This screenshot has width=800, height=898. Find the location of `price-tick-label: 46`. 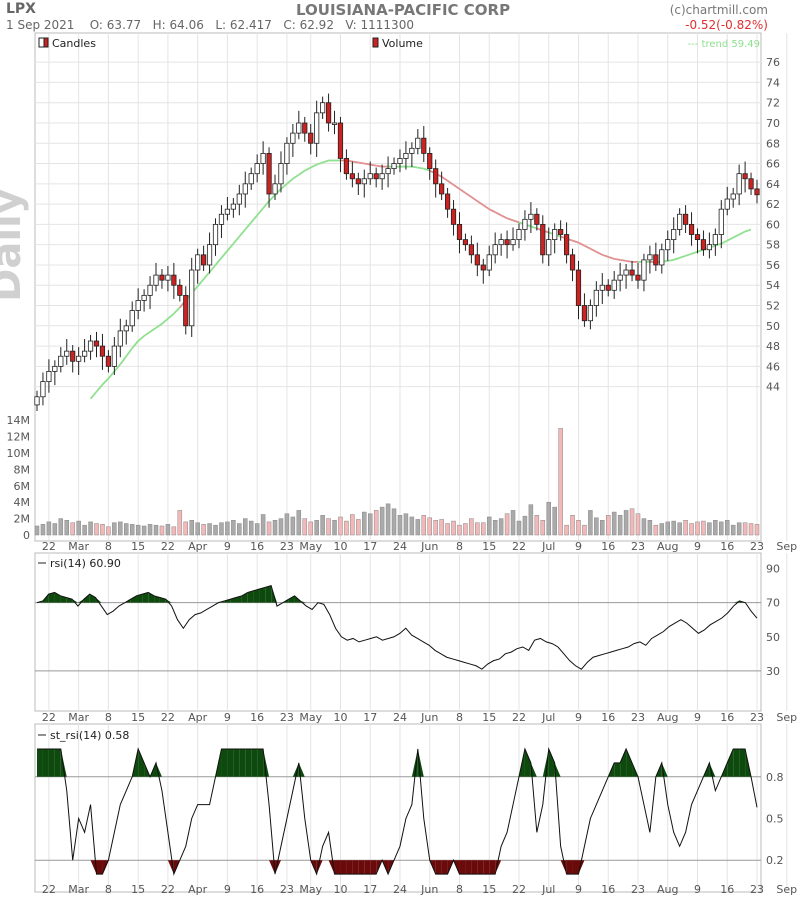

price-tick-label: 46 is located at coordinates (773, 366).